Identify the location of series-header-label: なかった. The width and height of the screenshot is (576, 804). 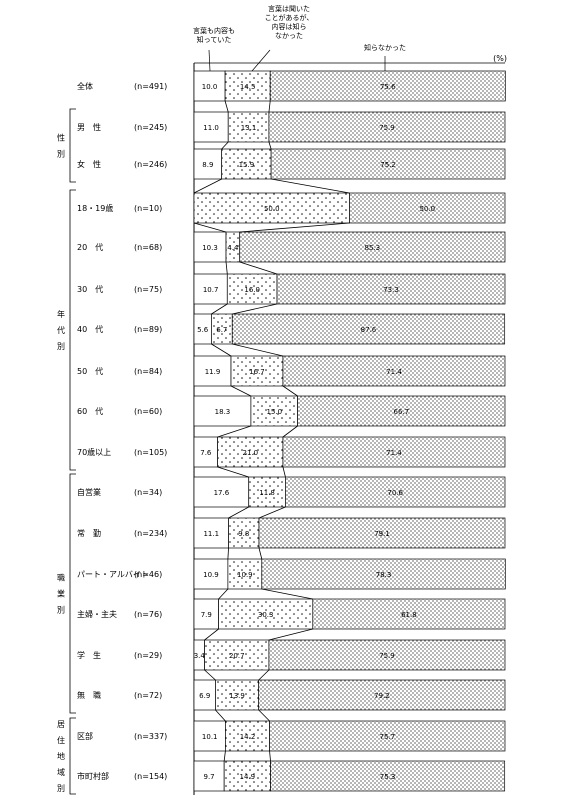
(289, 36).